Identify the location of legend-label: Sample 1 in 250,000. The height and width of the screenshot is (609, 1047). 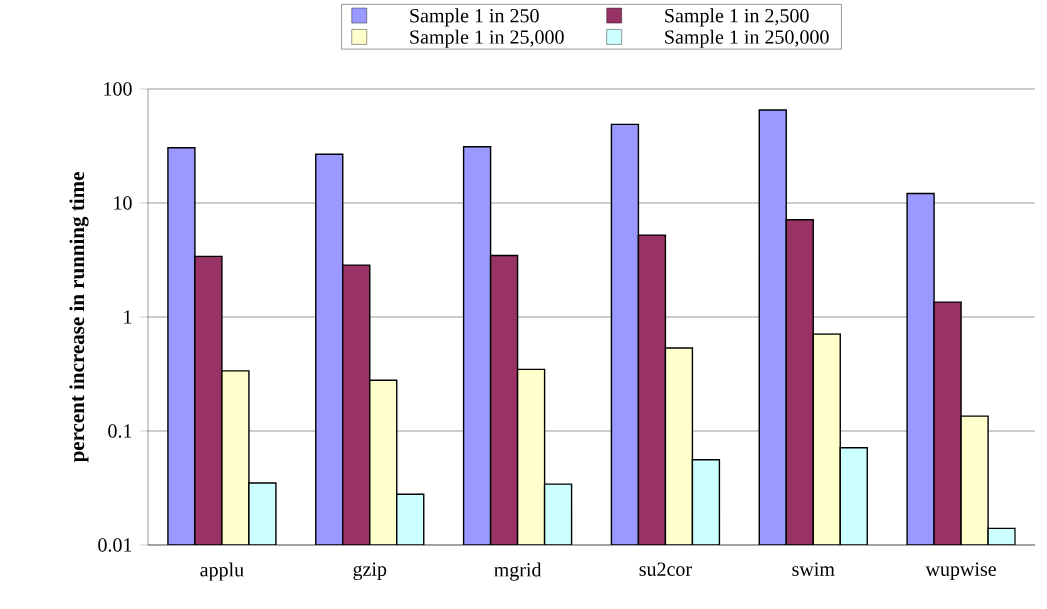
(747, 38).